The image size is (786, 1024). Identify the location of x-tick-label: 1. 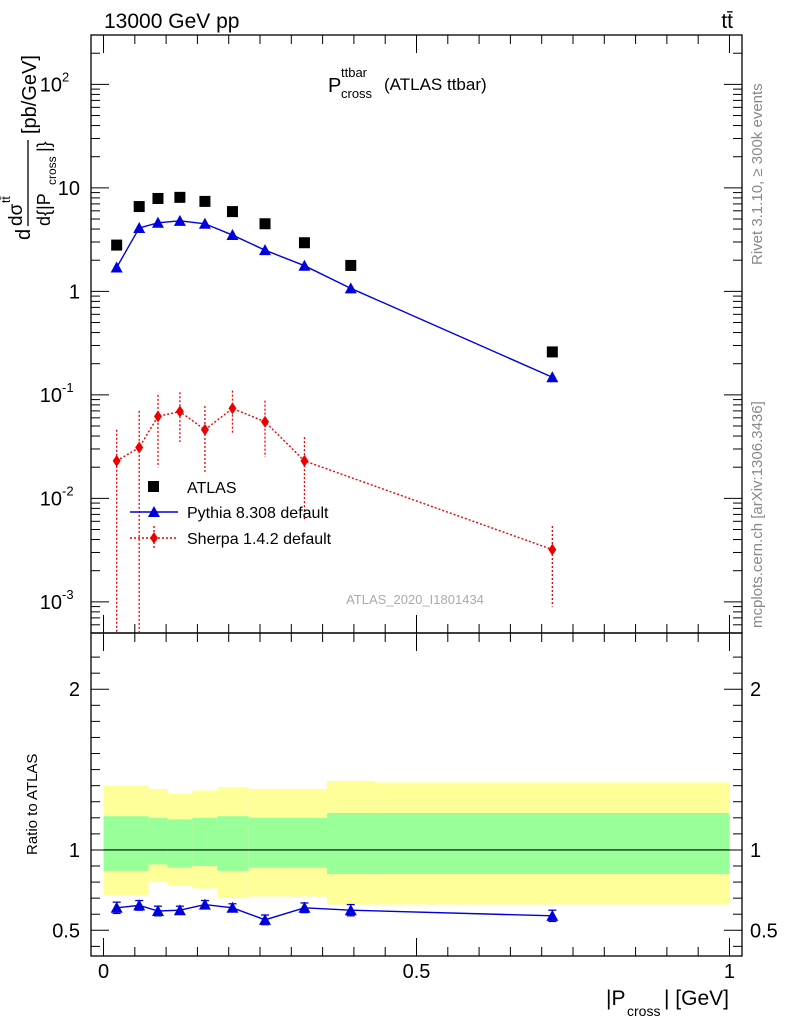
(729, 972).